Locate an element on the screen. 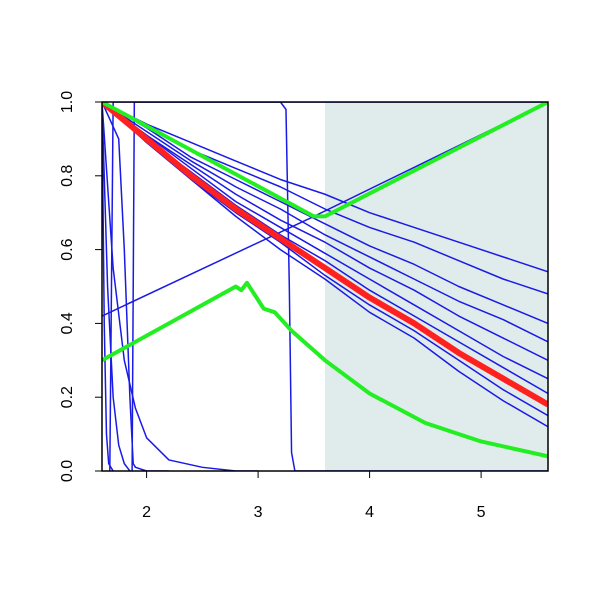 The image size is (600, 600). x-tick-label: 4 is located at coordinates (369, 512).